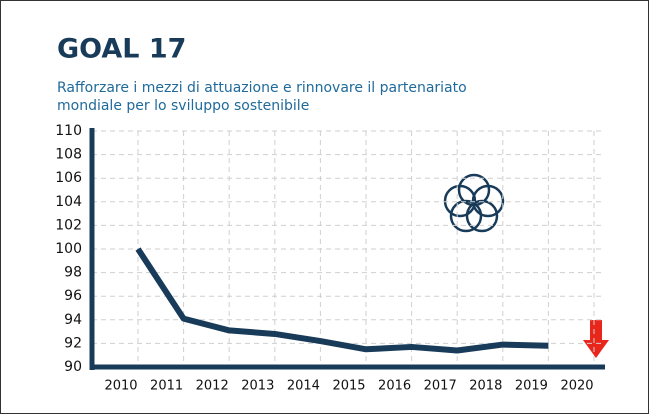  What do you see at coordinates (183, 106) in the screenshot?
I see `chart-subtitle: mondiale per lo sviluppo sostenibile` at bounding box center [183, 106].